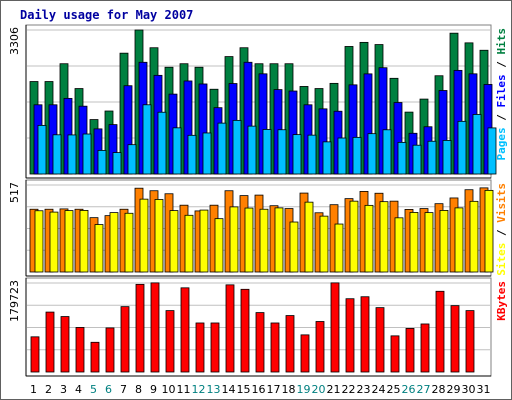  Describe the element at coordinates (14, 301) in the screenshot. I see `y-axis-max-label: 179723` at that location.